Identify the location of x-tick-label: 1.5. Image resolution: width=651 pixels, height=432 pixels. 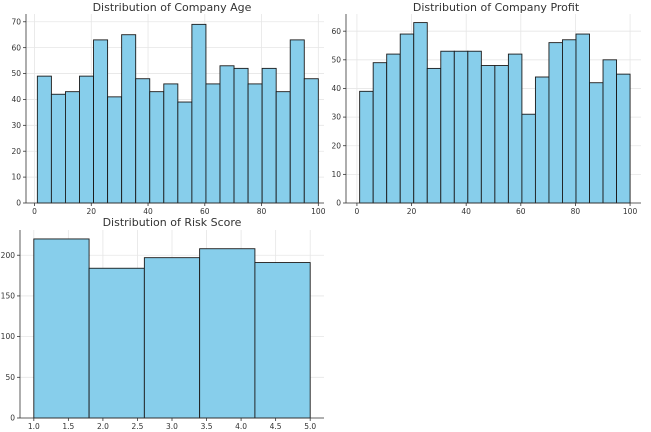
(68, 426).